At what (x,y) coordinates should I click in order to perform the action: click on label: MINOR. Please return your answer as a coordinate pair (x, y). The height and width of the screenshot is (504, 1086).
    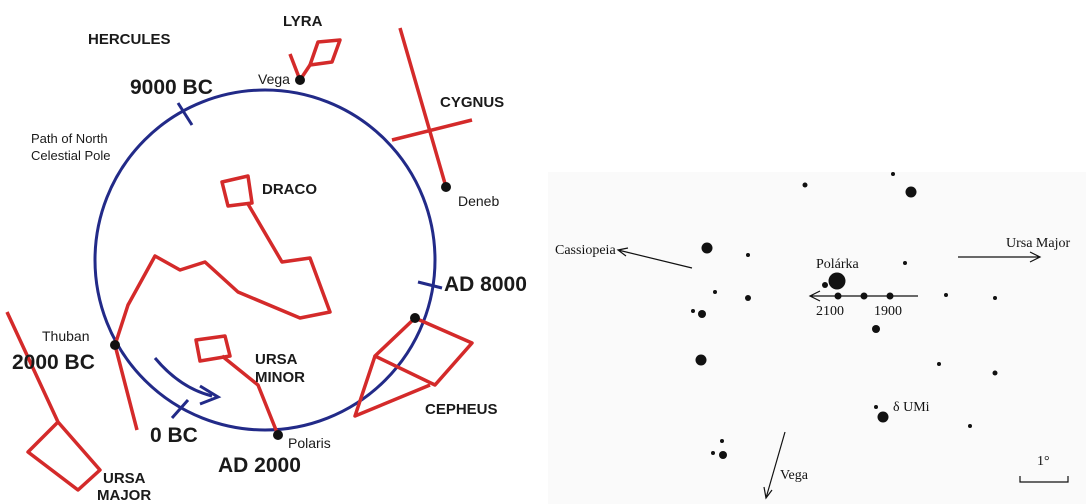
    Looking at the image, I should click on (280, 377).